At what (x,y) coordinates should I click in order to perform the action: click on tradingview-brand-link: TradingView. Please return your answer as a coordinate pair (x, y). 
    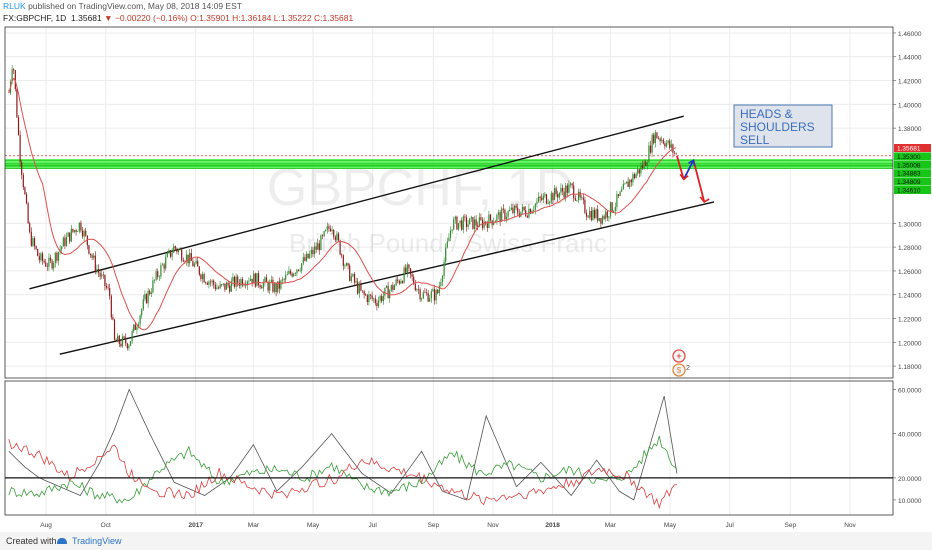
    Looking at the image, I should click on (97, 541).